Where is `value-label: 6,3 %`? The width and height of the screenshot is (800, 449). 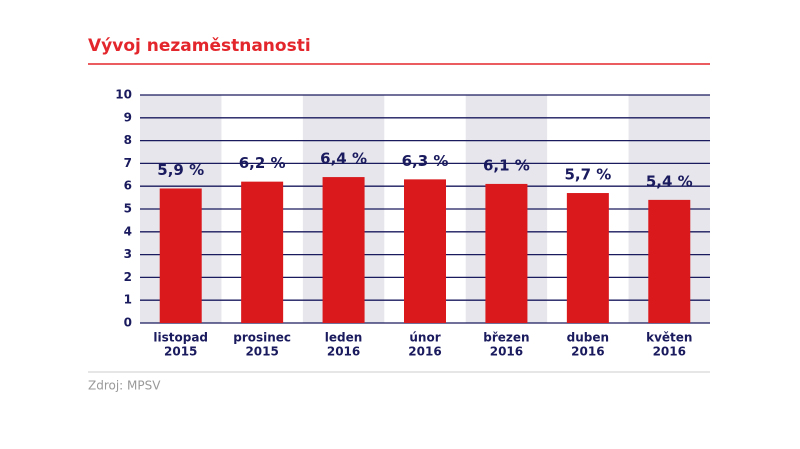 value-label: 6,3 % is located at coordinates (425, 161).